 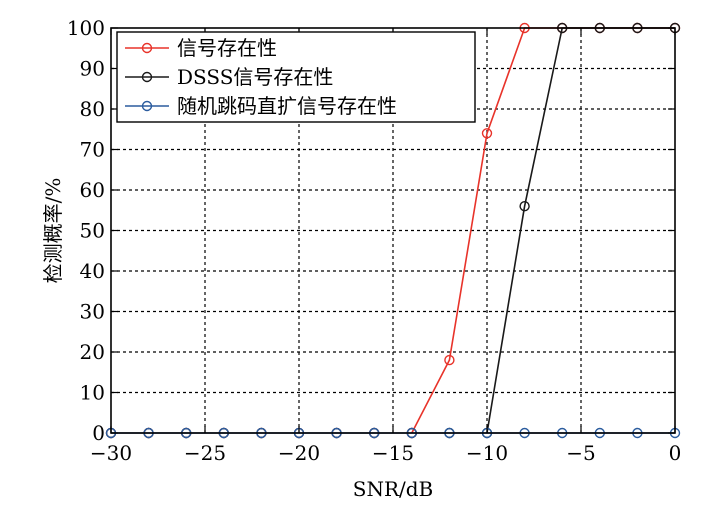 What do you see at coordinates (92, 271) in the screenshot?
I see `y-tick-label: 40` at bounding box center [92, 271].